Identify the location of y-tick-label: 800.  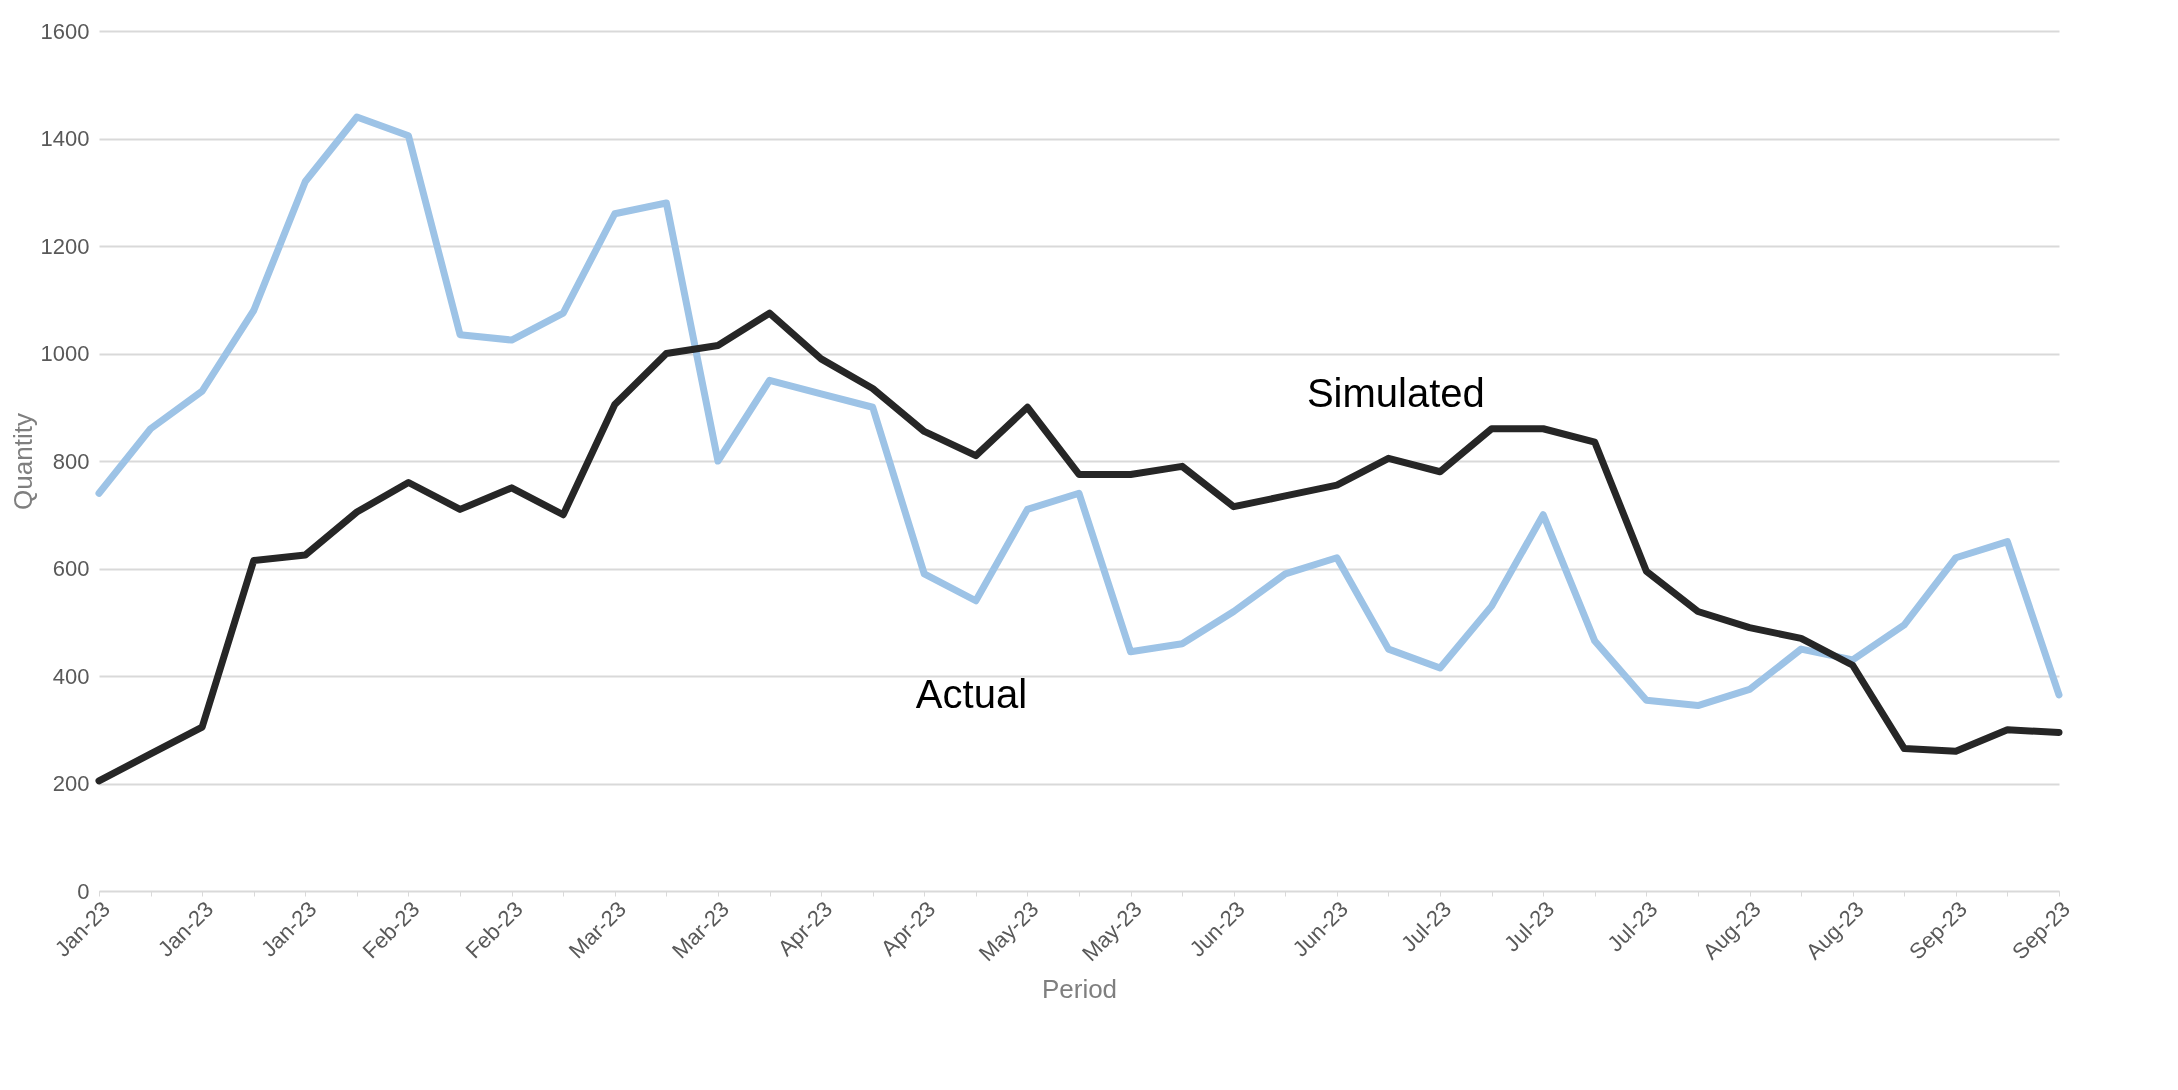
(71, 461).